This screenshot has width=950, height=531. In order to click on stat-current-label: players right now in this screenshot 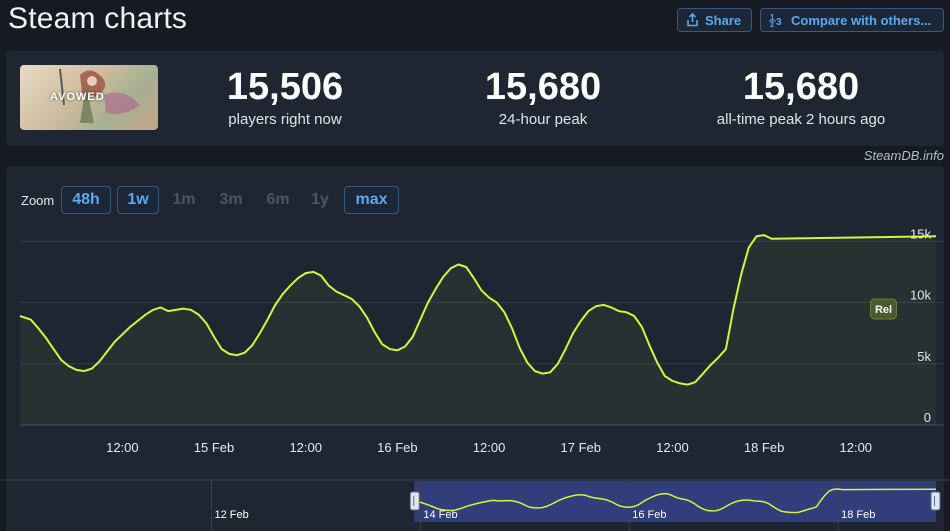, I will do `click(285, 119)`.